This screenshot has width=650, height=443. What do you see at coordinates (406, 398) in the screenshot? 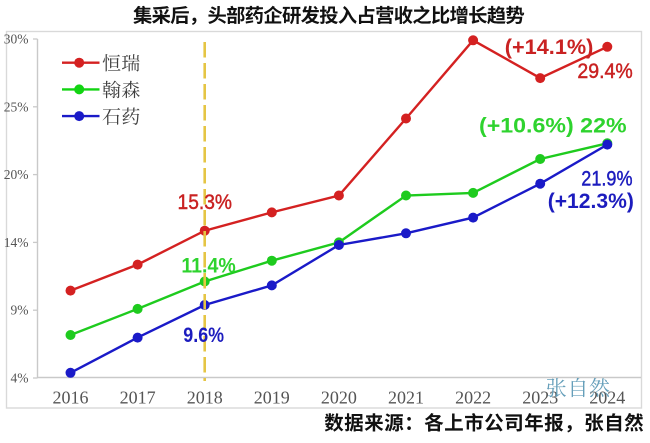
I see `svg-text: 2021` at bounding box center [406, 398].